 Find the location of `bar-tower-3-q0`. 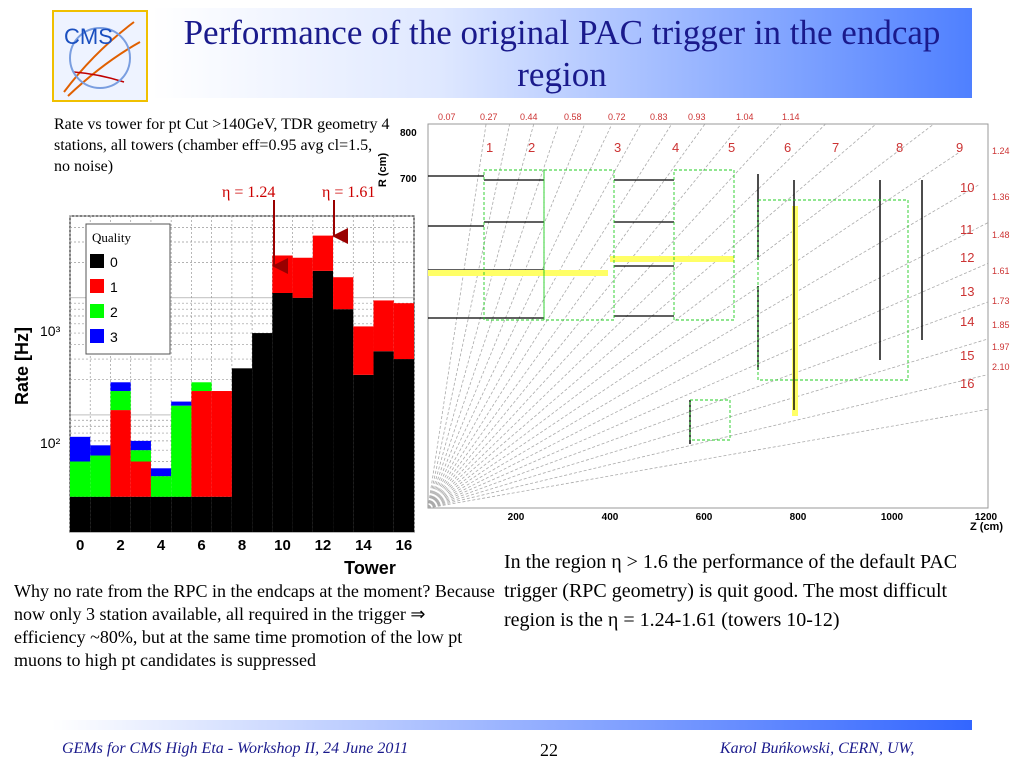

bar-tower-3-q0 is located at coordinates (140, 514).